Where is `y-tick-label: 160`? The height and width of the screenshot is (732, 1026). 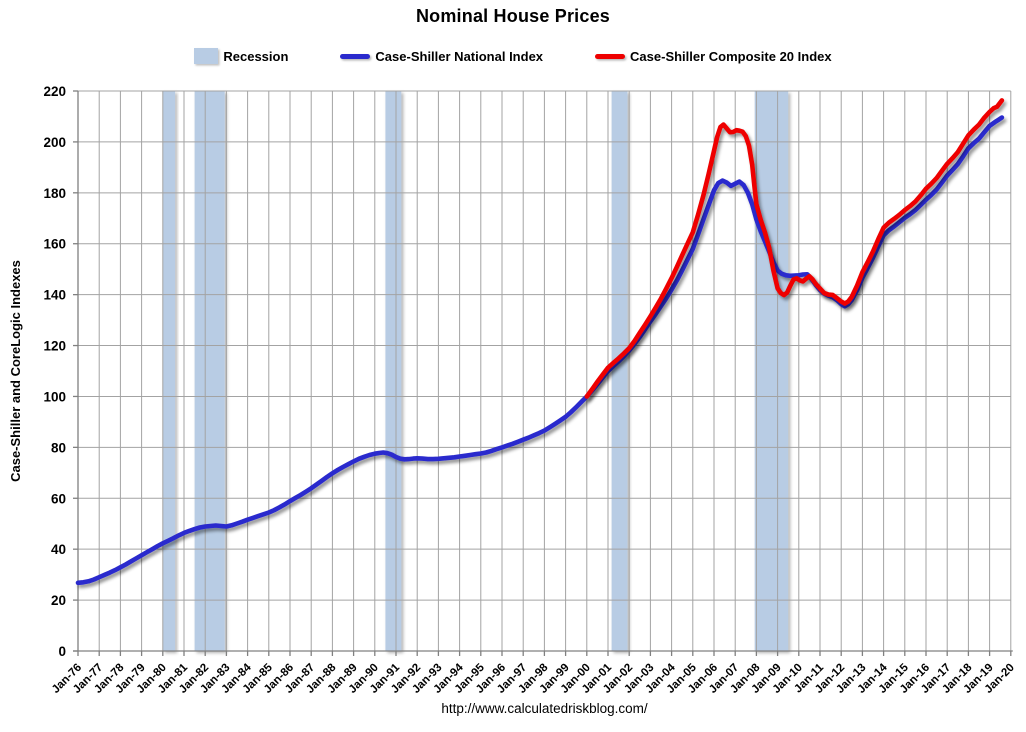
y-tick-label: 160 is located at coordinates (54, 244).